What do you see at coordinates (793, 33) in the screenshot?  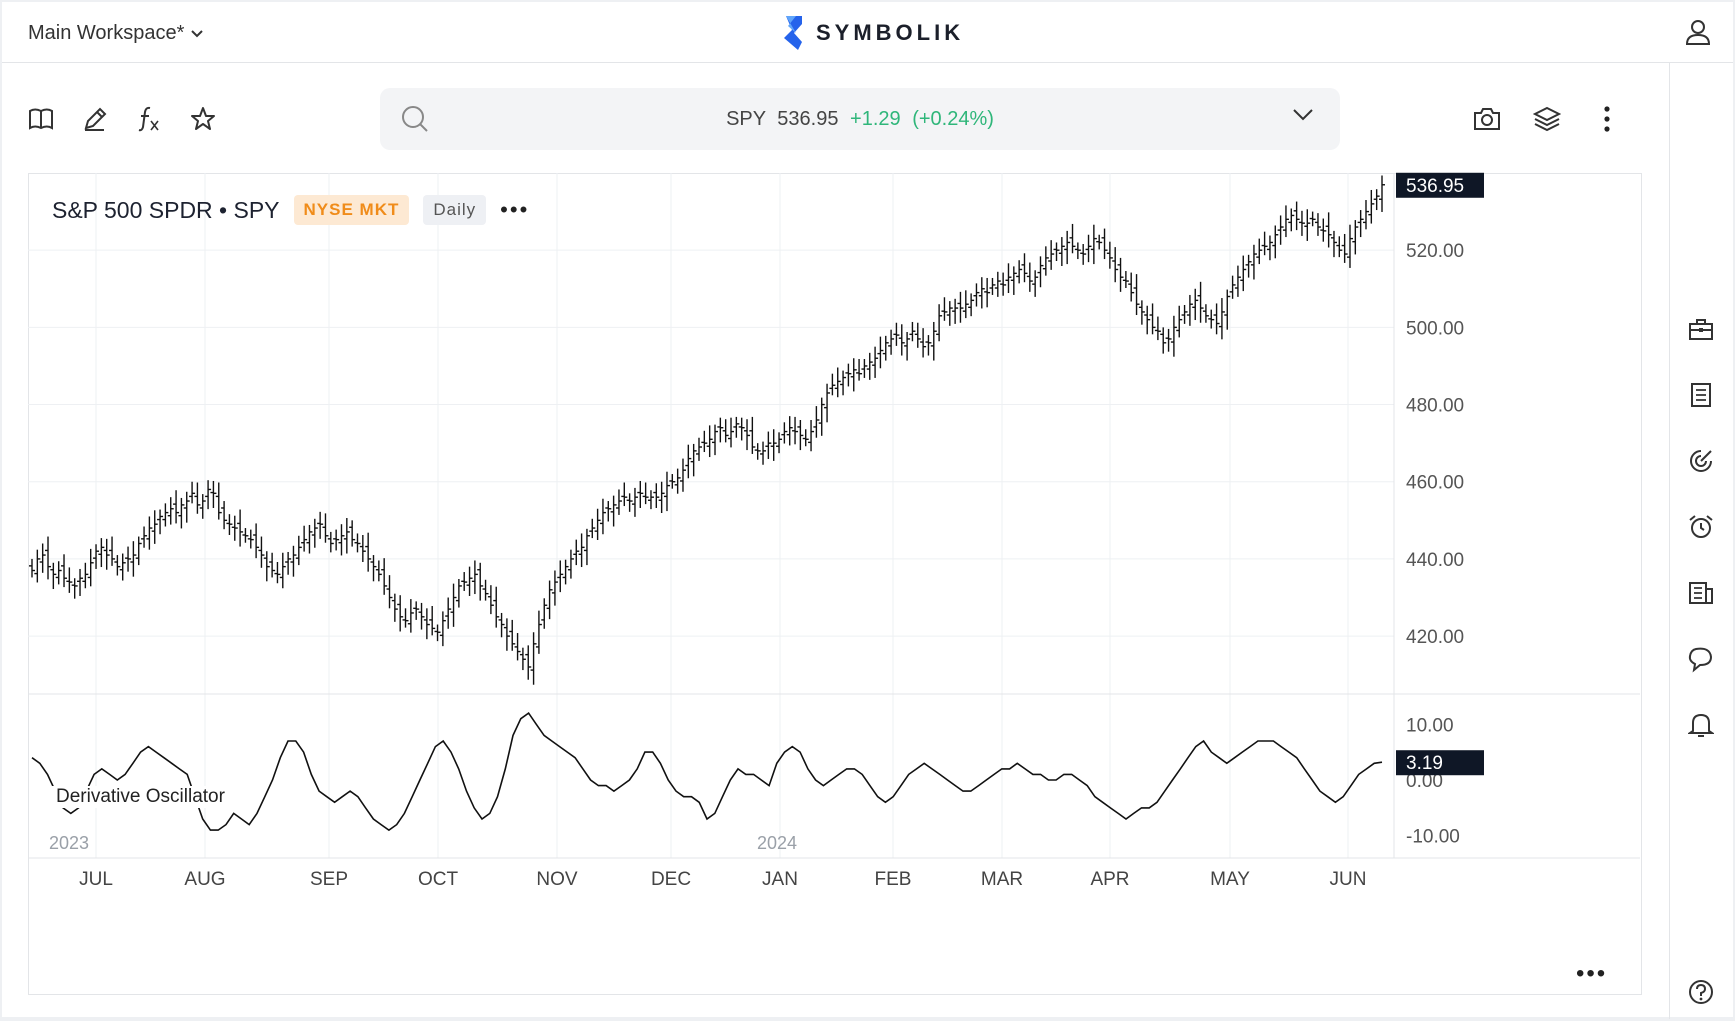 I see `logo-icon` at bounding box center [793, 33].